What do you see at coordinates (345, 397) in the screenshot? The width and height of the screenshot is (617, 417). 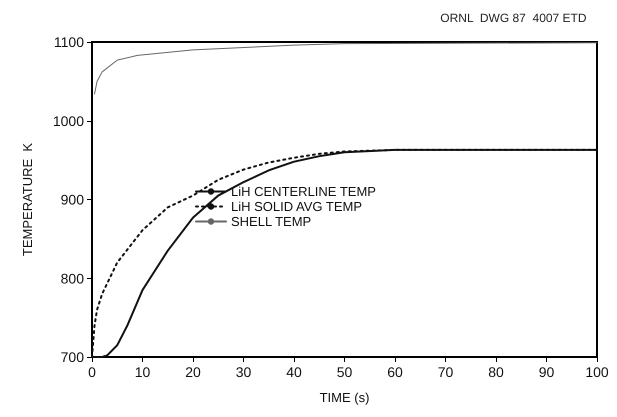 I see `x-axis-title: TIME (s)` at bounding box center [345, 397].